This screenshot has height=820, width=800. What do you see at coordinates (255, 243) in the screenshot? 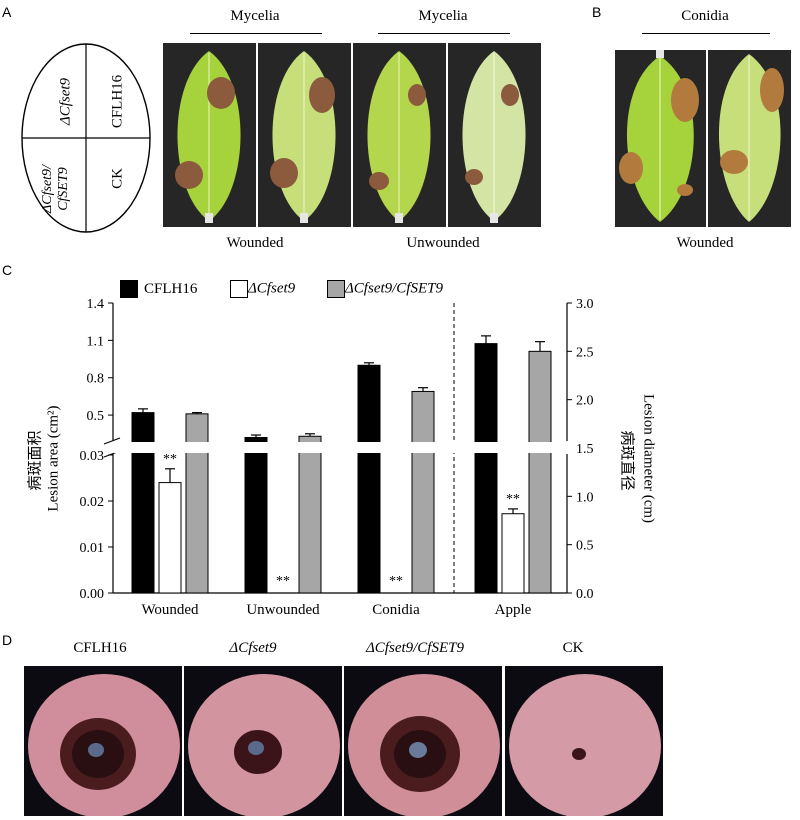
I see `caption-wounded: Wounded` at bounding box center [255, 243].